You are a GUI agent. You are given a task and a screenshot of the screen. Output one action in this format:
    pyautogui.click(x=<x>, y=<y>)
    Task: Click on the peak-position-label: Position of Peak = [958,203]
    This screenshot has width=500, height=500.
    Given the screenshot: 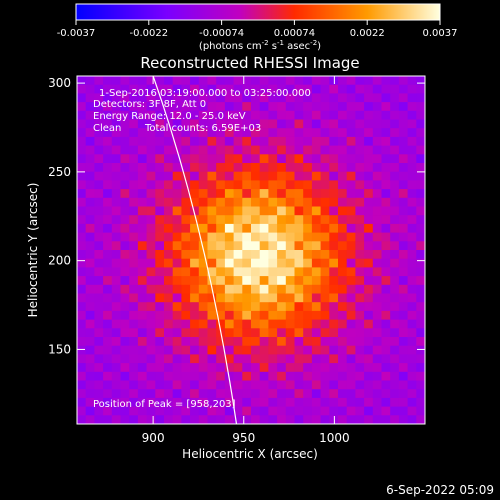 What is the action you would take?
    pyautogui.click(x=164, y=404)
    